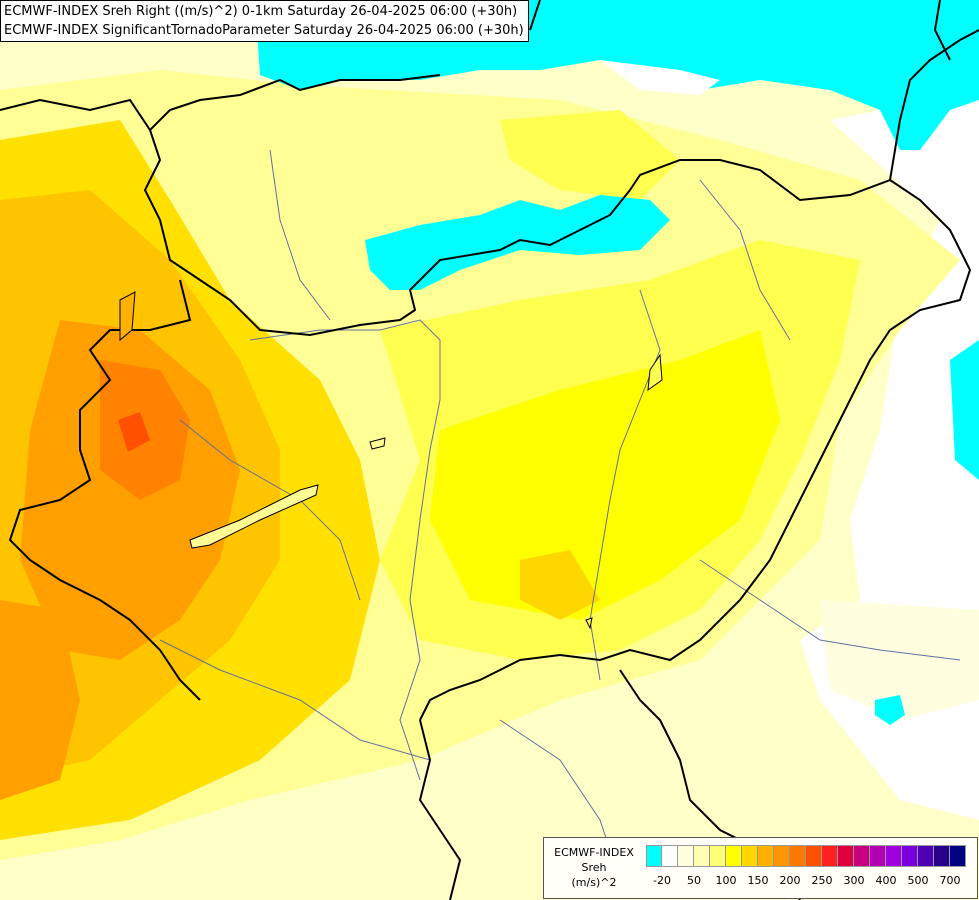 This screenshot has height=900, width=979. I want to click on border-west, so click(104, 490).